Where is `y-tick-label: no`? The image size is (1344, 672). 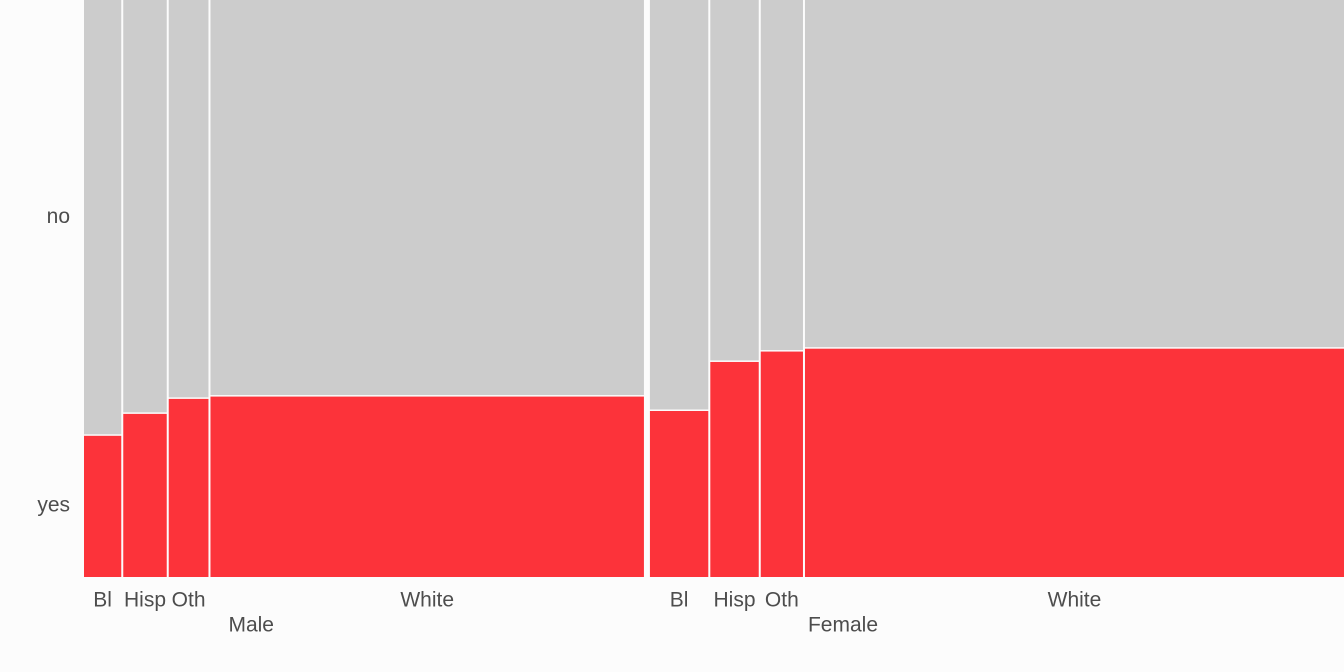 y-tick-label: no is located at coordinates (58, 216).